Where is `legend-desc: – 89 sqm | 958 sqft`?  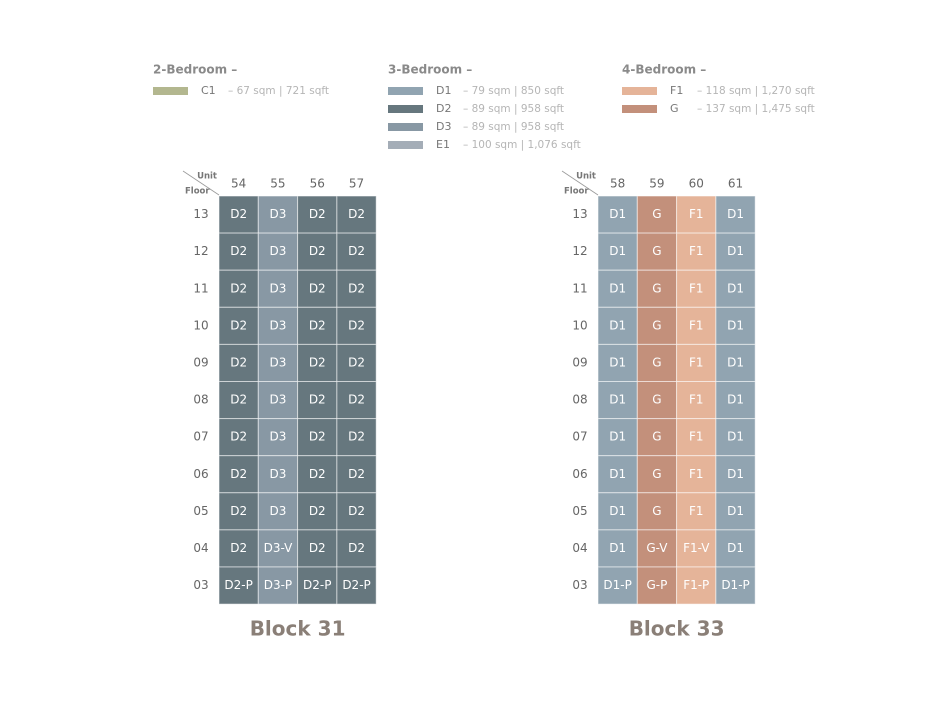
legend-desc: – 89 sqm | 958 sqft is located at coordinates (513, 127).